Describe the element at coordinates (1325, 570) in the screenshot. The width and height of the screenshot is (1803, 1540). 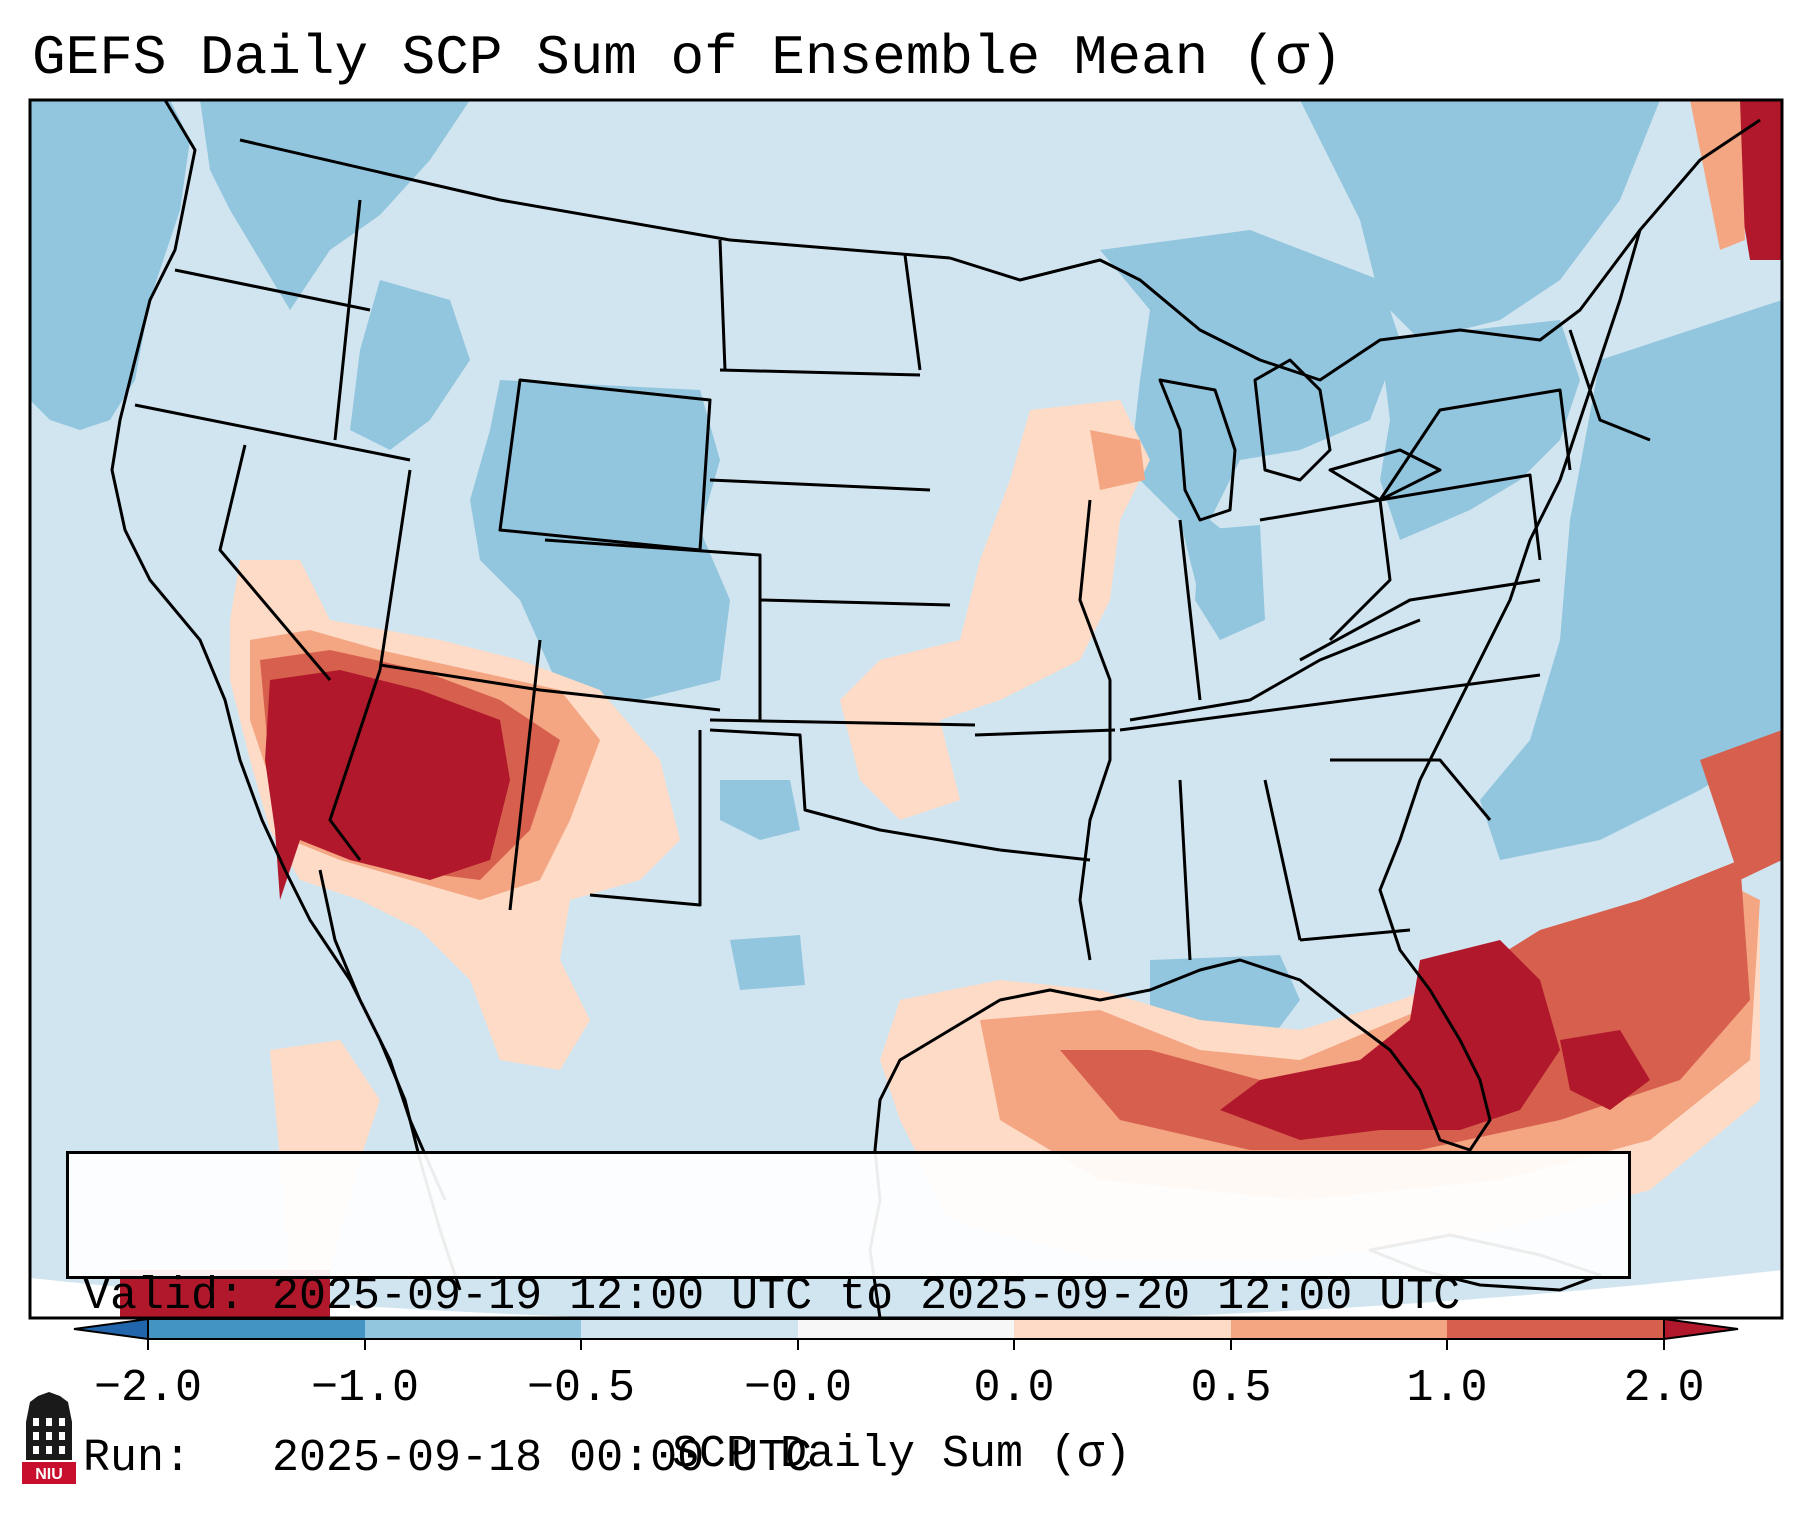
I see `border-ohio` at that location.